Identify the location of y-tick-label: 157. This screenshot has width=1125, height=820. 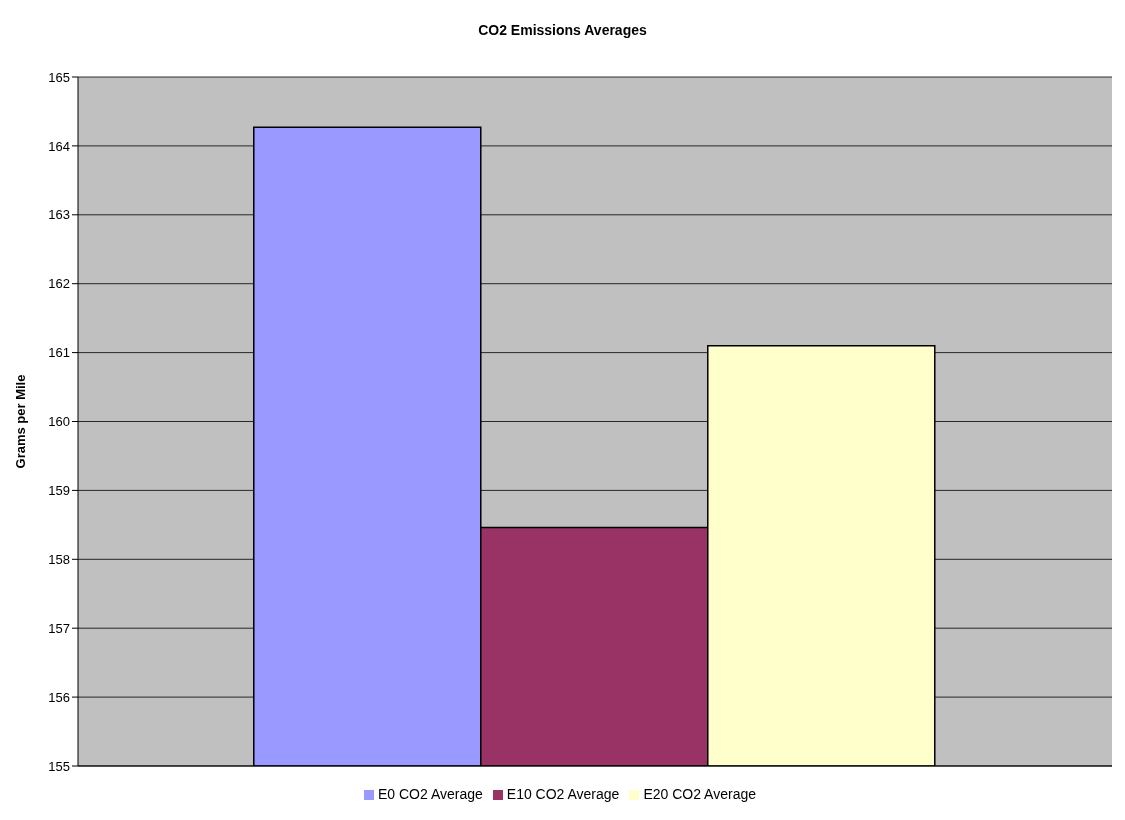
(59, 628).